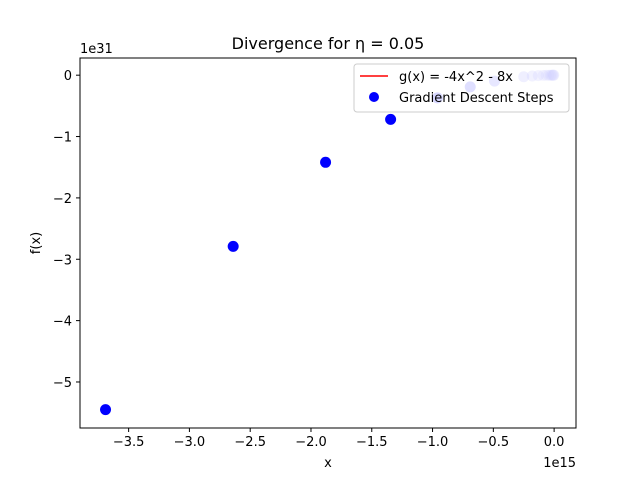 This screenshot has width=640, height=480. I want to click on legend: g(x) = -4x^2 - 8x Gradient Descent Steps, so click(461, 88).